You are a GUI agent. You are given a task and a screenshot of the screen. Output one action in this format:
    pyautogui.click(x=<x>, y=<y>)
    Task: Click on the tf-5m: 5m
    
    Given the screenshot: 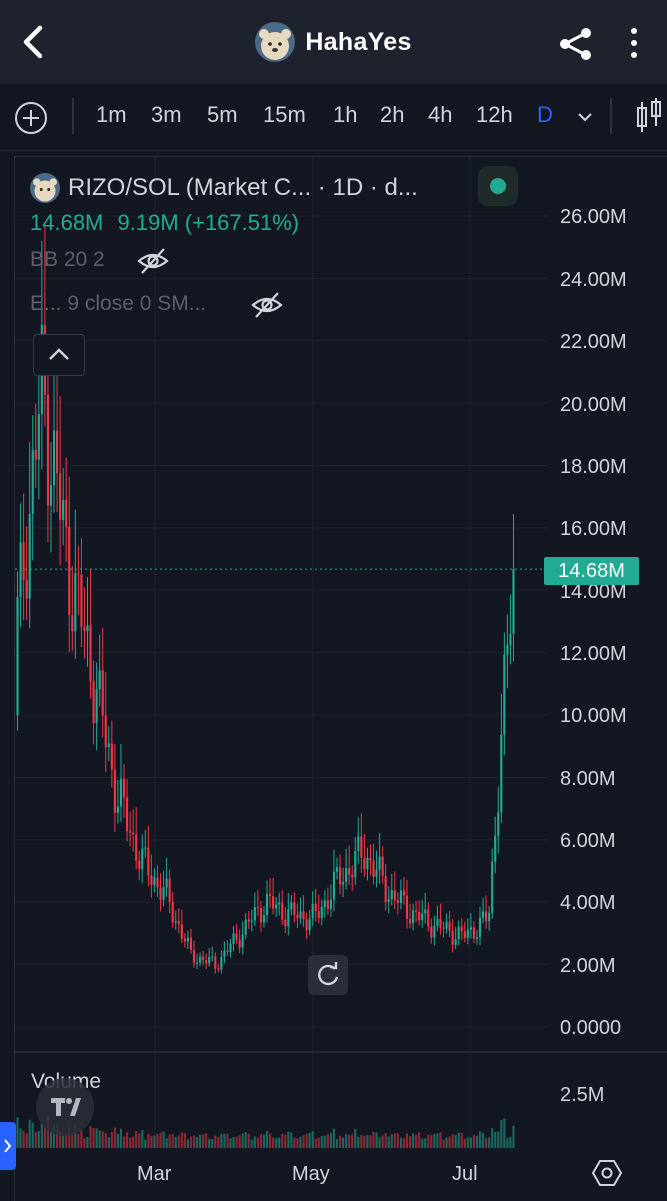 What is the action you would take?
    pyautogui.click(x=222, y=114)
    